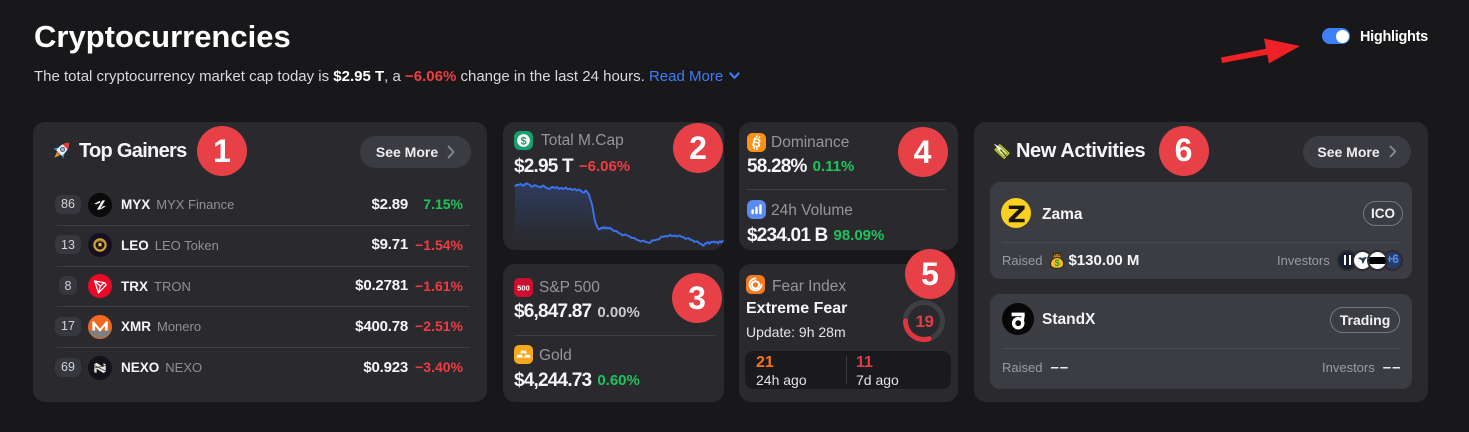 The height and width of the screenshot is (432, 1469). What do you see at coordinates (925, 321) in the screenshot?
I see `svg-text: 19` at bounding box center [925, 321].